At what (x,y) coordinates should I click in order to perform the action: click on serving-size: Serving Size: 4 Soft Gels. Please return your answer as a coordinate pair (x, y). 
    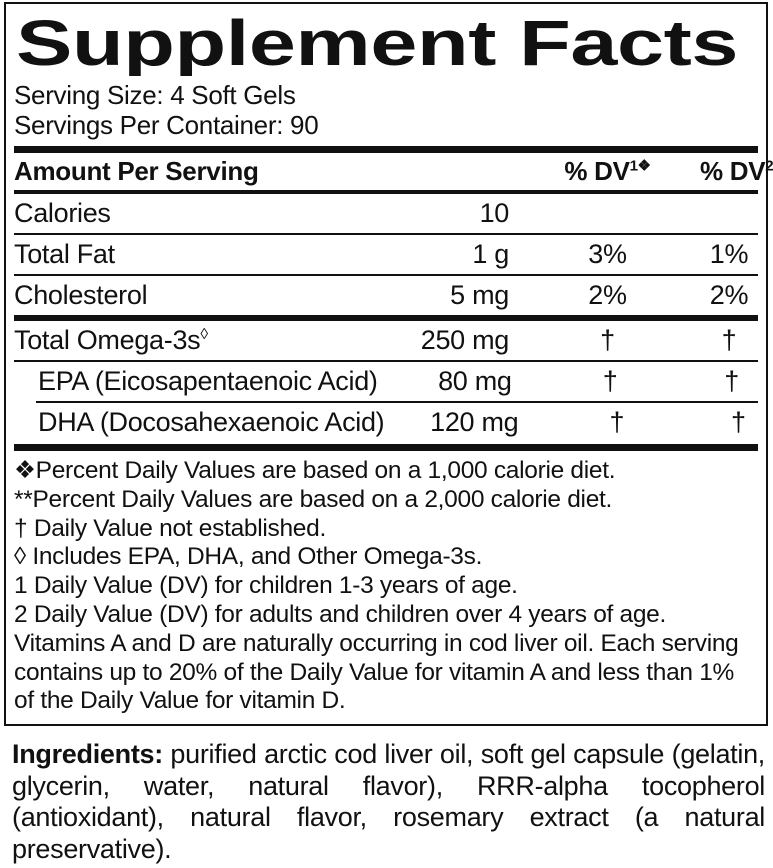
    Looking at the image, I should click on (155, 95).